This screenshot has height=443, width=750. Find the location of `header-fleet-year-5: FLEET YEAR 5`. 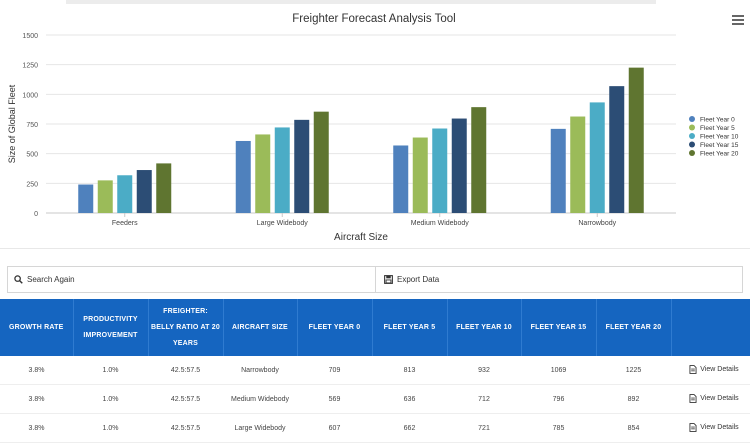

header-fleet-year-5: FLEET YEAR 5 is located at coordinates (410, 327).